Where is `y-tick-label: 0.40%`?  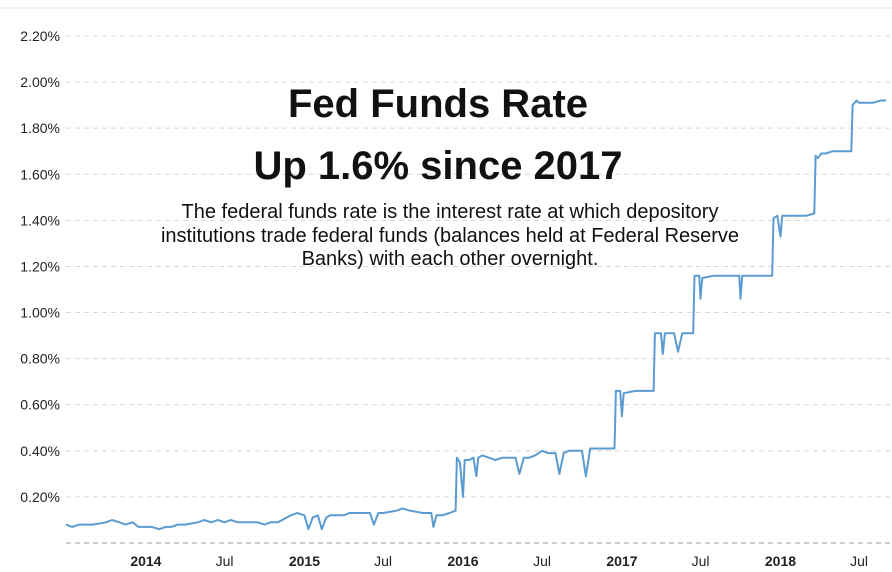
y-tick-label: 0.40% is located at coordinates (40, 451).